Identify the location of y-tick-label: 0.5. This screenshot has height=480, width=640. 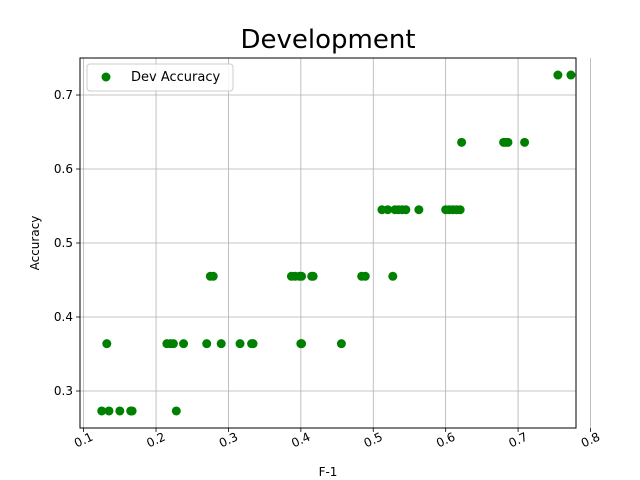
(63, 243).